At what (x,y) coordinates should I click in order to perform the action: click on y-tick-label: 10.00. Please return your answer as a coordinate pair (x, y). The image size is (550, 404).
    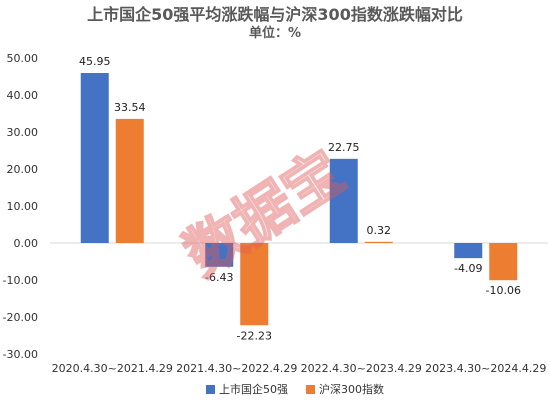
    Looking at the image, I should click on (23, 206).